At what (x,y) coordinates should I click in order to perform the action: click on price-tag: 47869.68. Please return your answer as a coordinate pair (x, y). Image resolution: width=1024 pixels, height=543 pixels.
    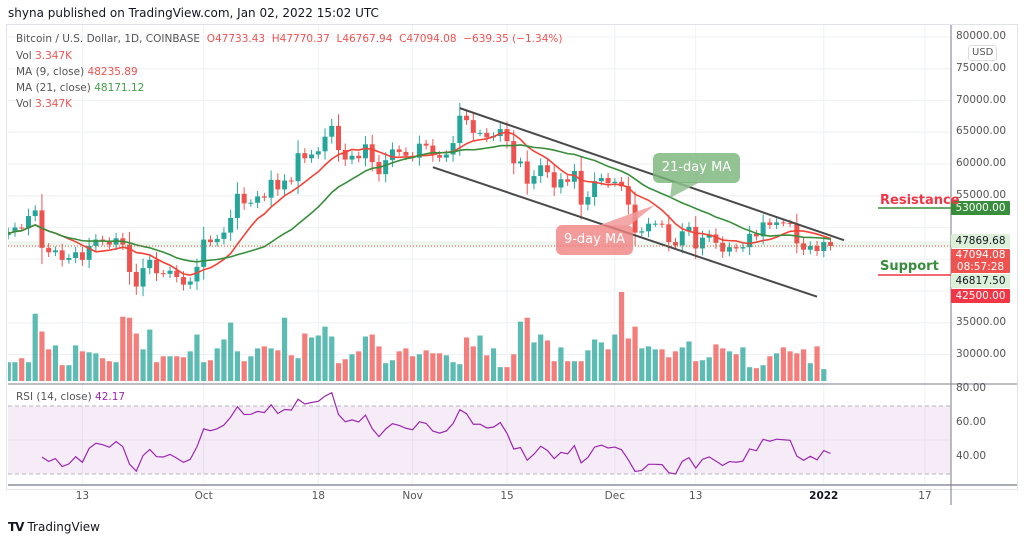
    Looking at the image, I should click on (980, 241).